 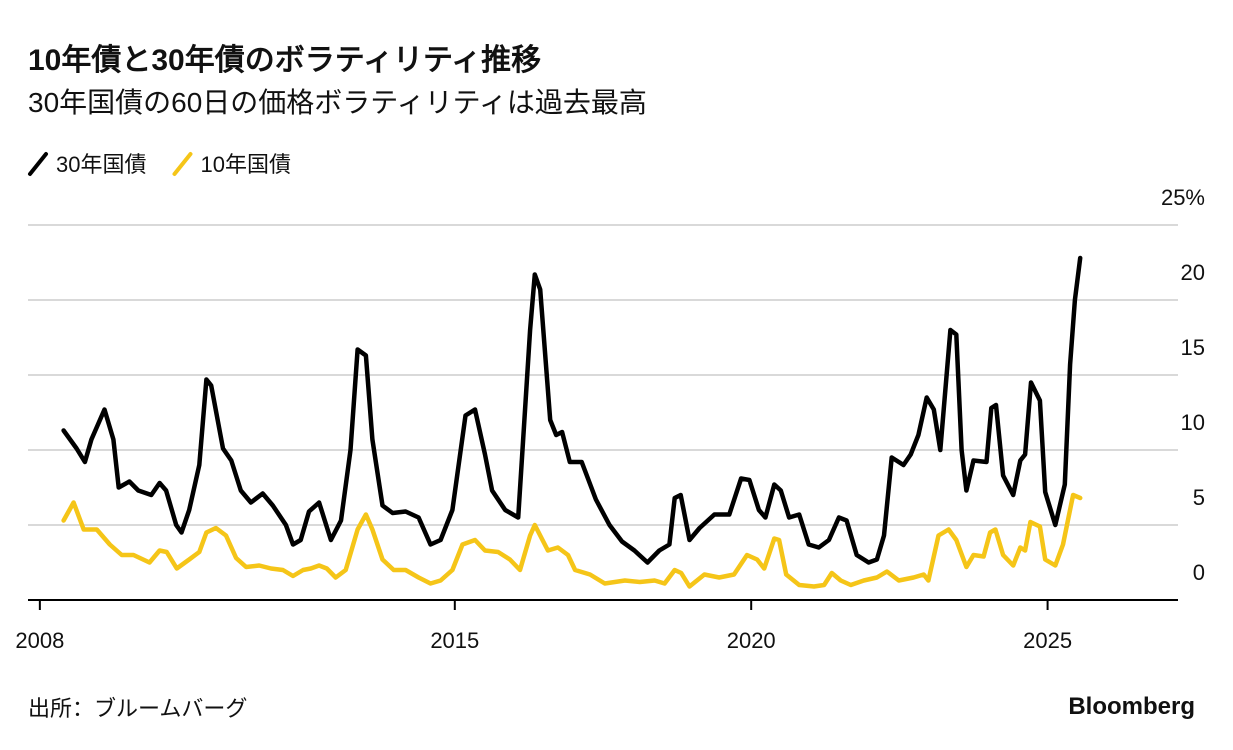 What do you see at coordinates (284, 60) in the screenshot?
I see `chart-title: 10年債と30年債のボラティリティ推移` at bounding box center [284, 60].